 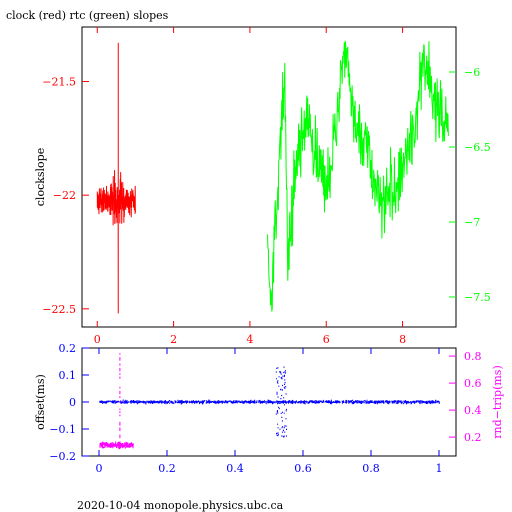 I want to click on round-trip-series, so click(x=116, y=401).